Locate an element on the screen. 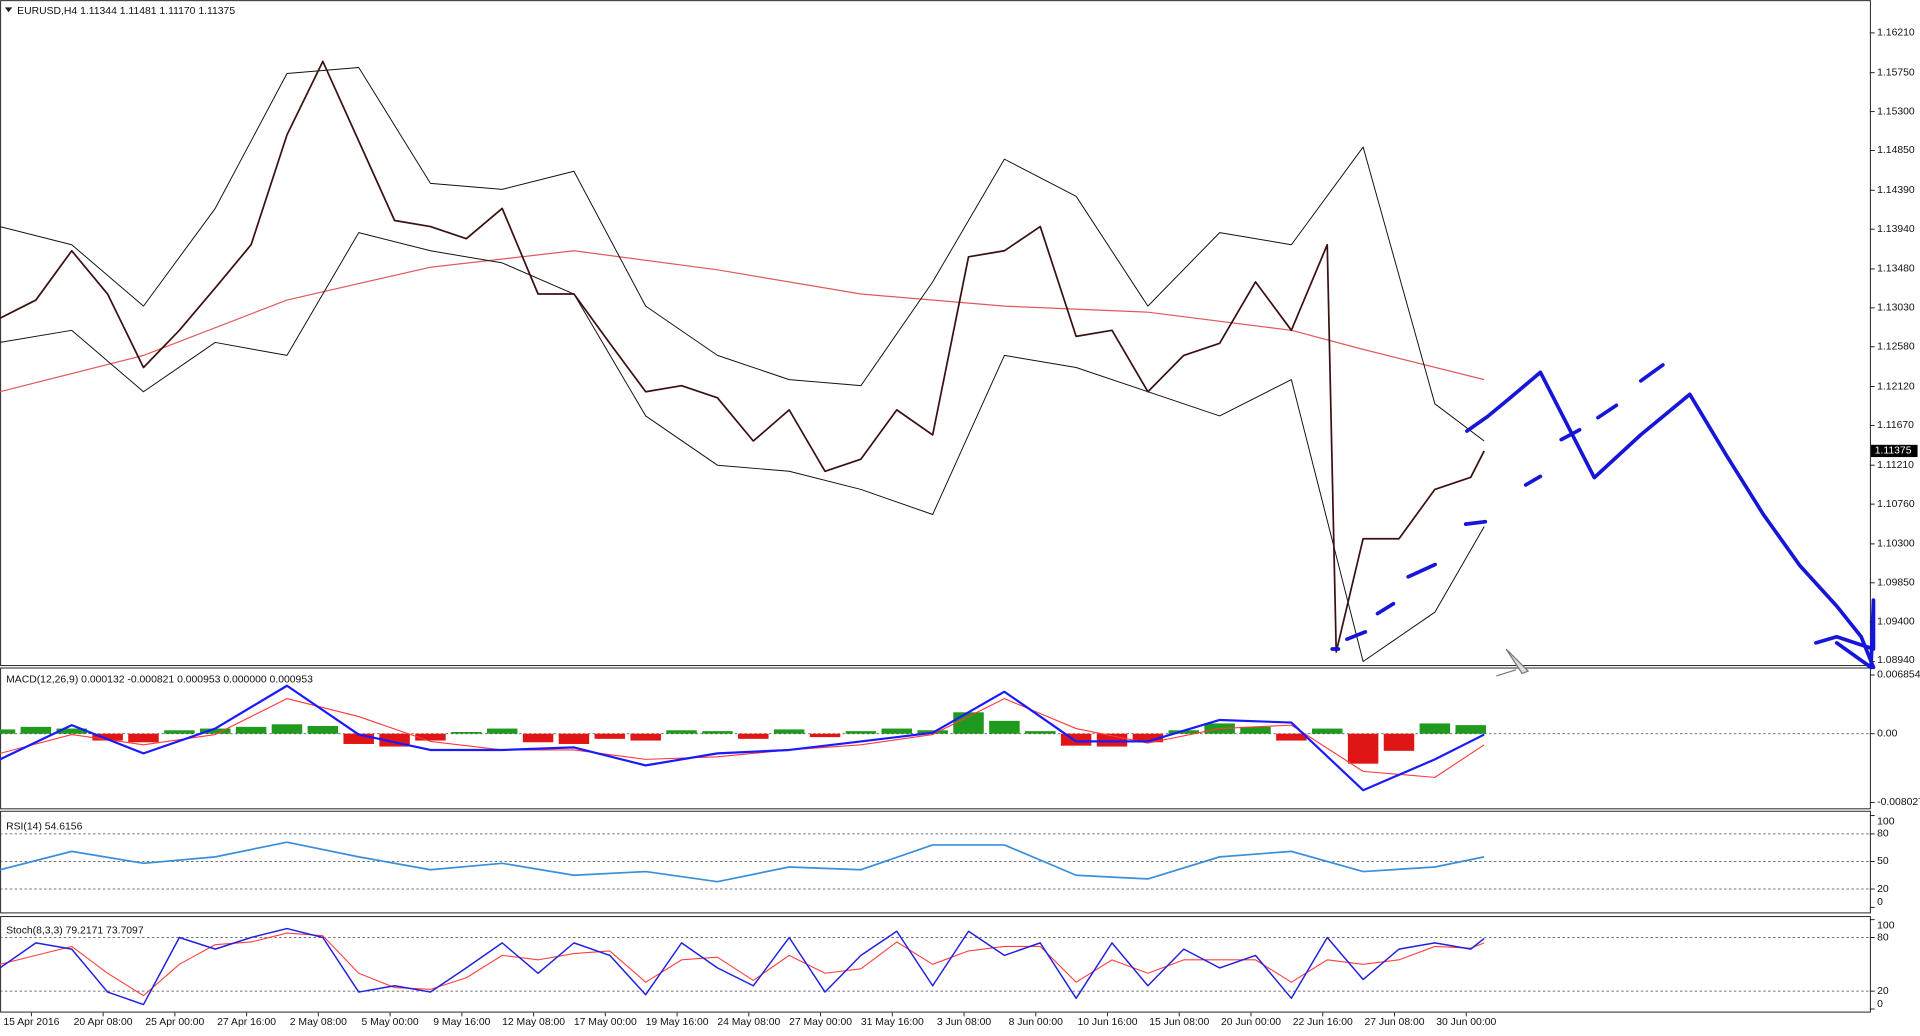 Image resolution: width=1920 pixels, height=1036 pixels. x-tick-label: 27 Apr 16:00 is located at coordinates (246, 1022).